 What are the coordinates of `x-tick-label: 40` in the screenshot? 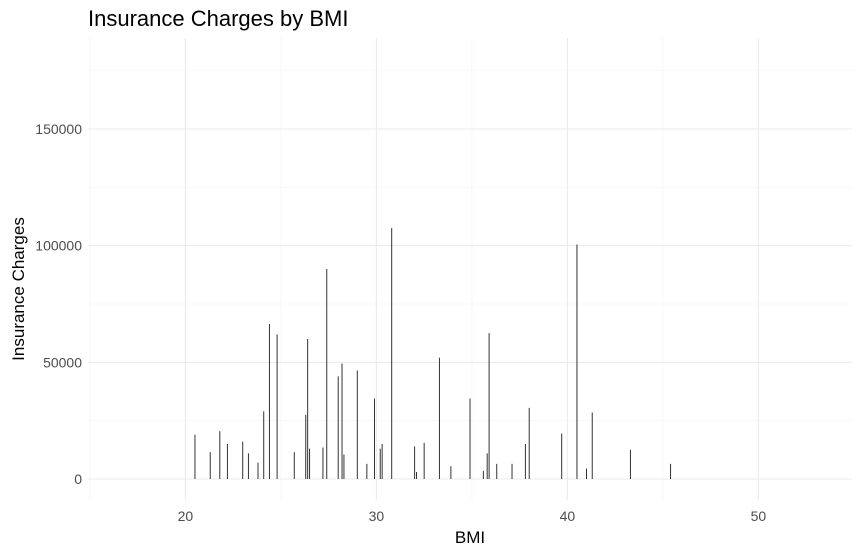 It's located at (568, 516).